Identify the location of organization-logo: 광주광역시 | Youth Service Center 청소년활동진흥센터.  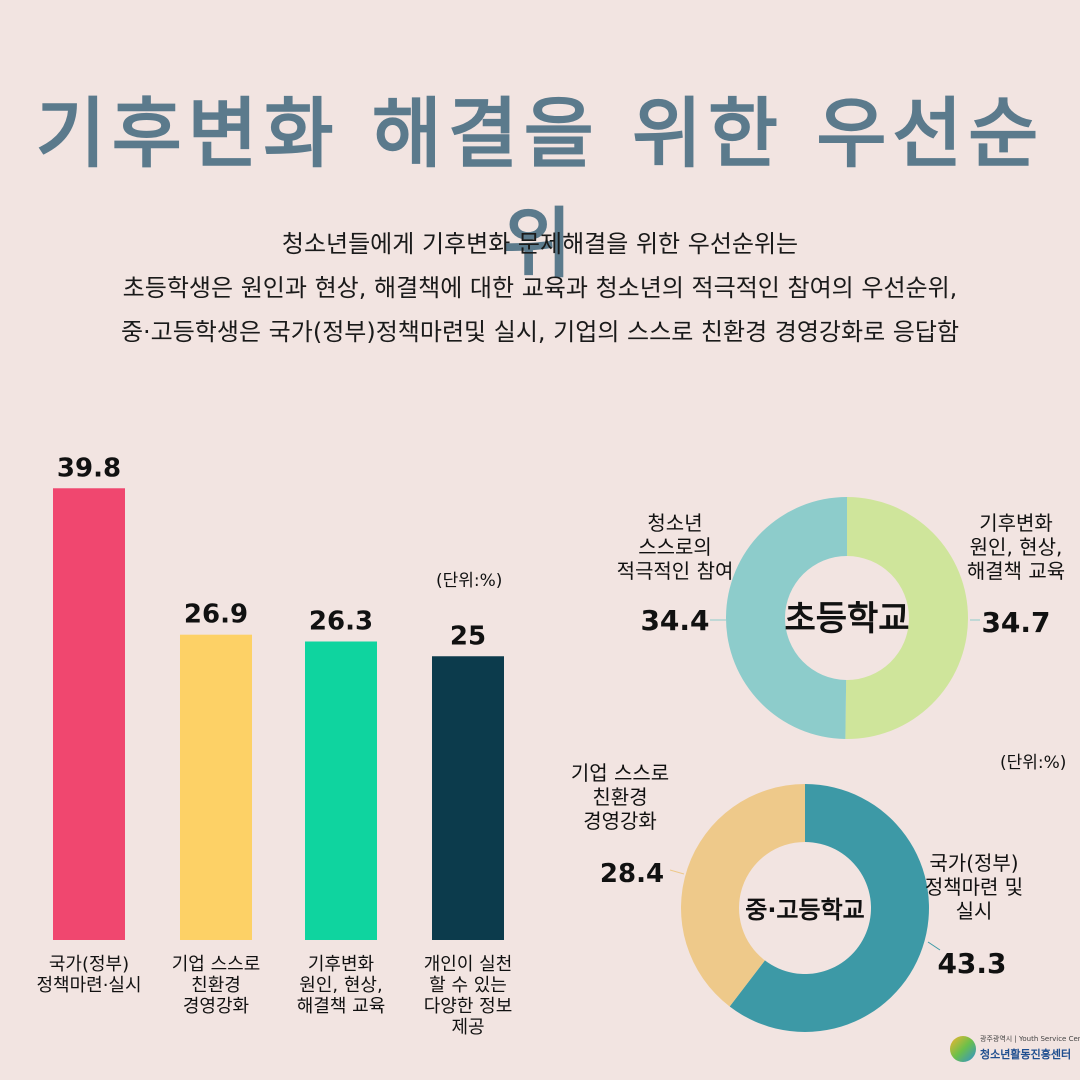
(1015, 1051).